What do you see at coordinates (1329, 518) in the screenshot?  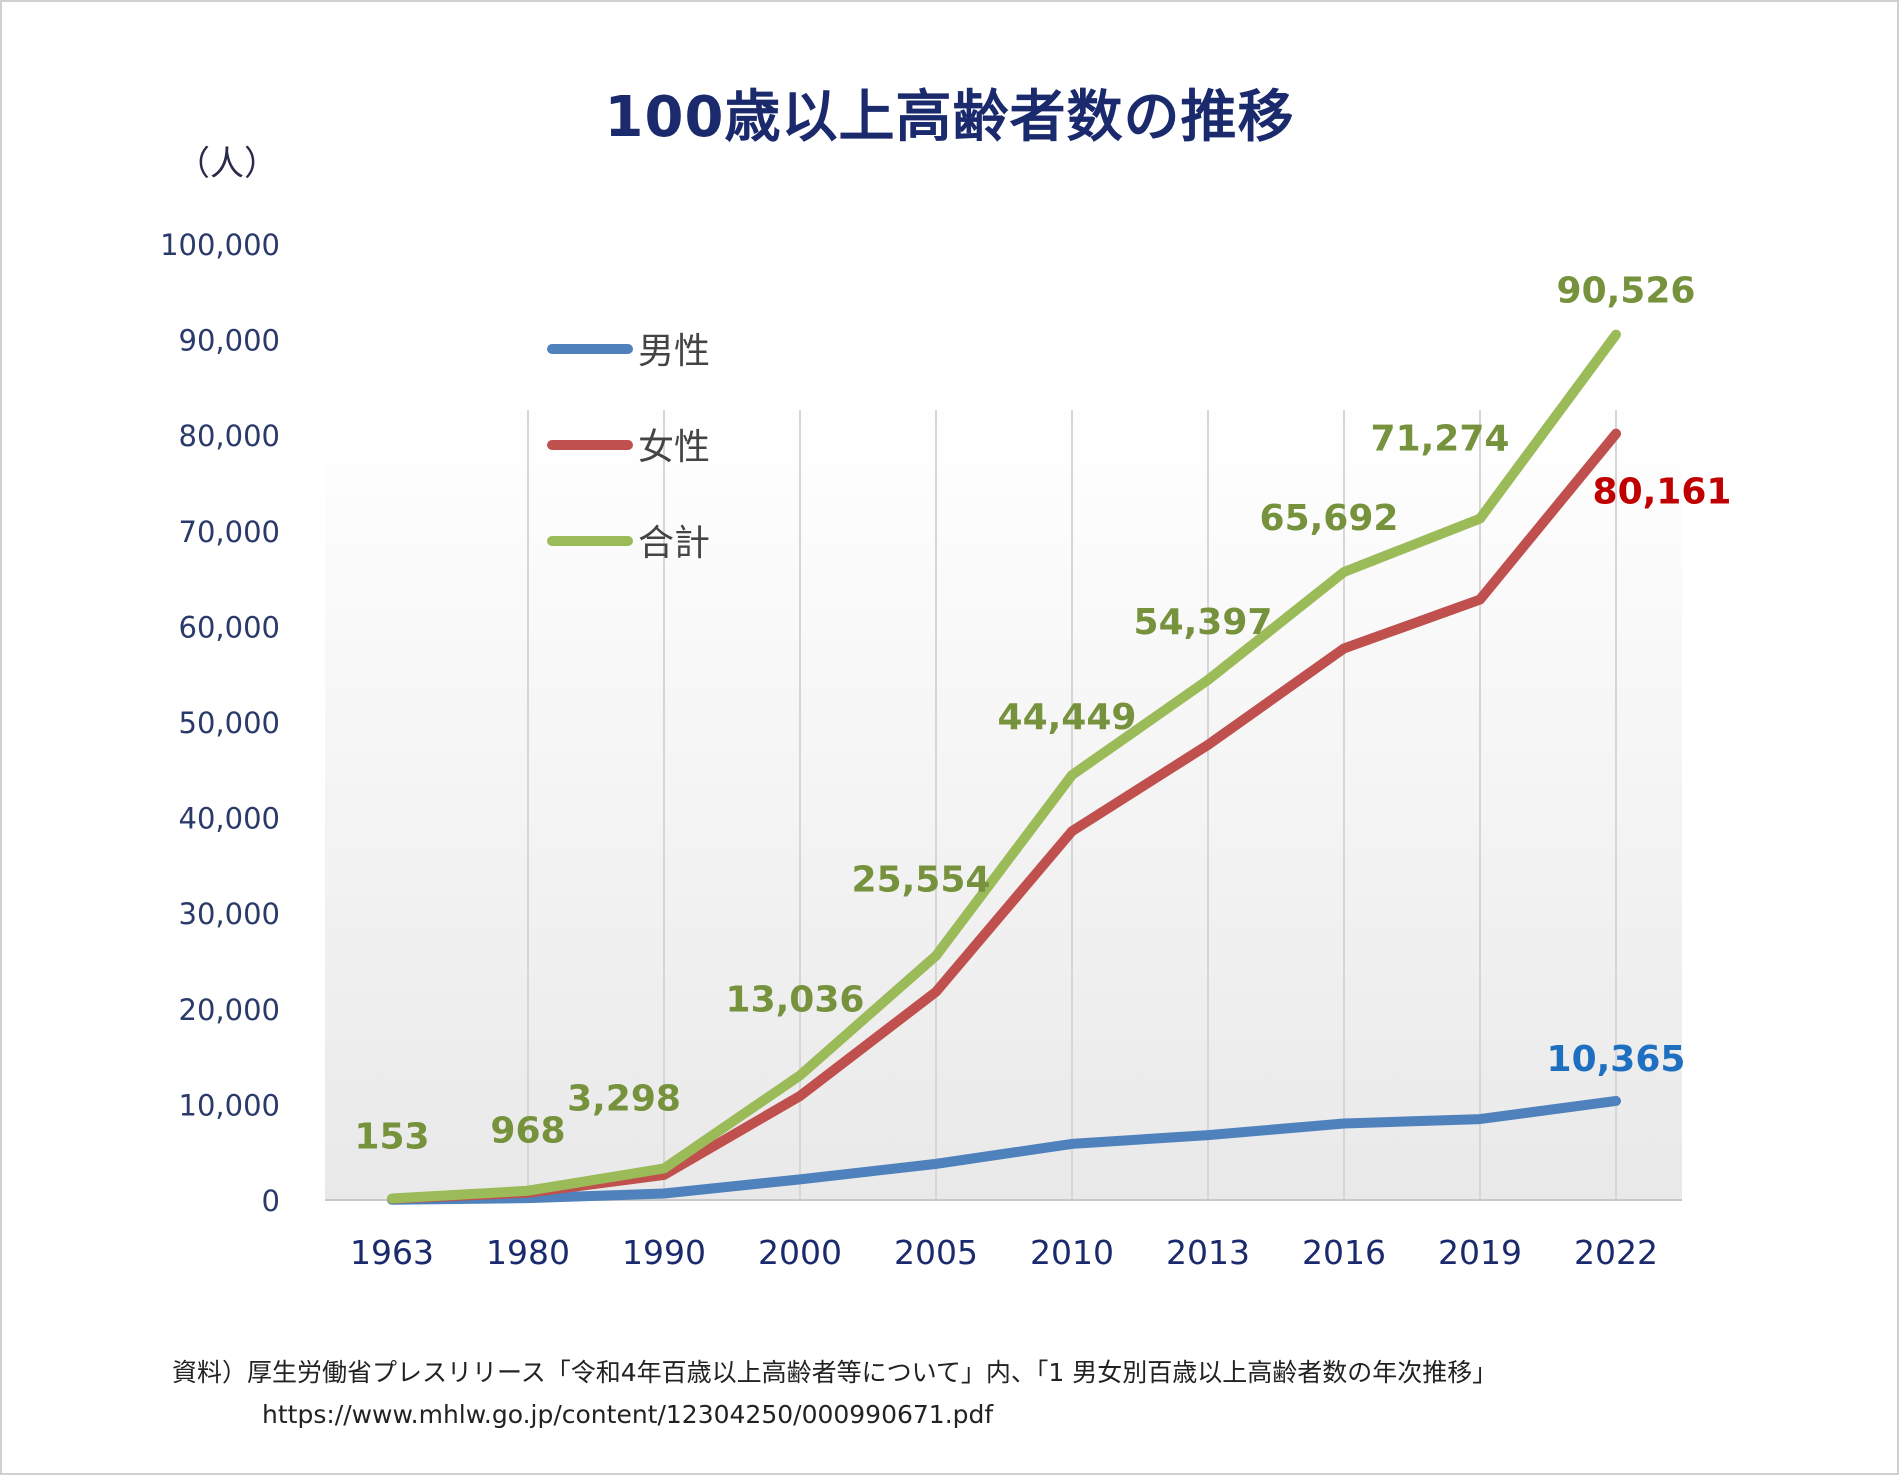 I see `data-label: 65,692` at bounding box center [1329, 518].